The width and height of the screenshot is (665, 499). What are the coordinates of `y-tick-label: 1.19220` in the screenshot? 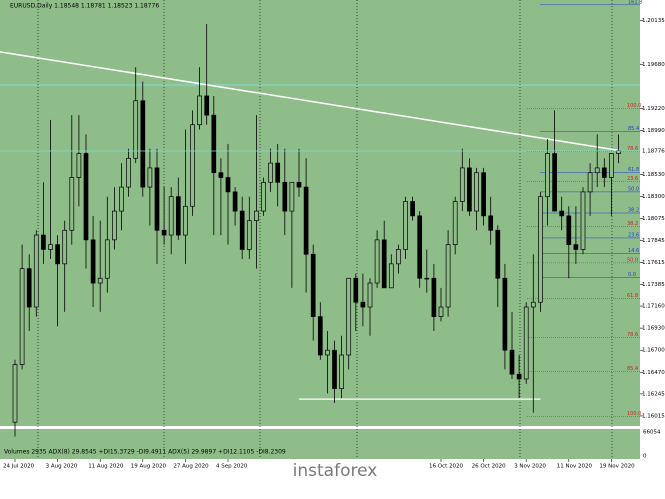 It's located at (653, 109).